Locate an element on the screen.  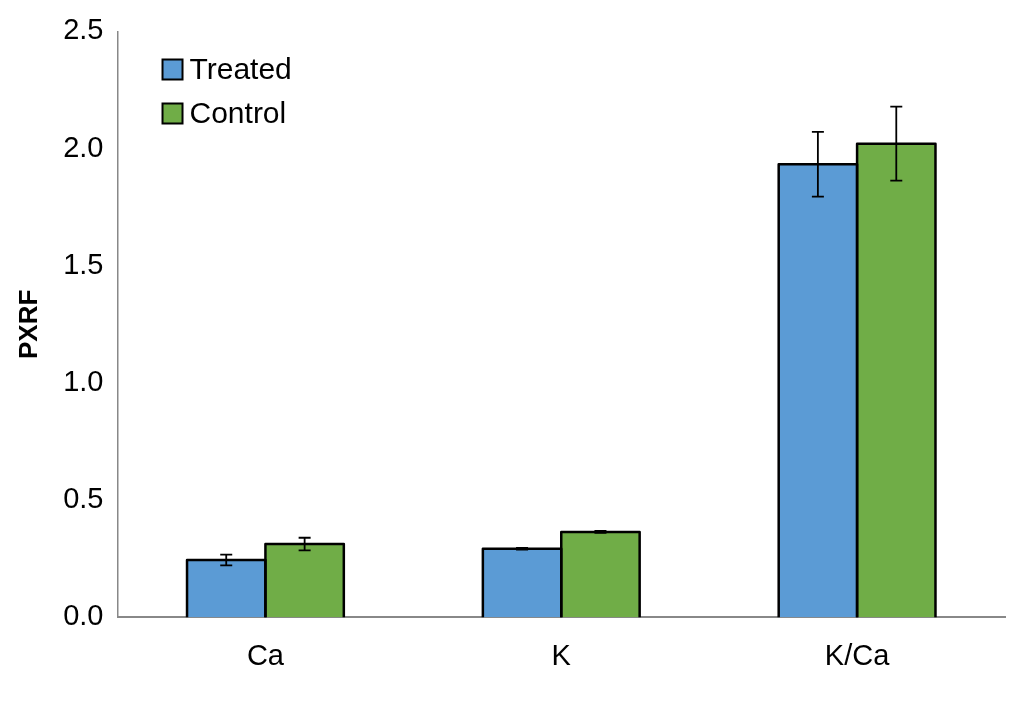
x-tick-label: Ca is located at coordinates (265, 654).